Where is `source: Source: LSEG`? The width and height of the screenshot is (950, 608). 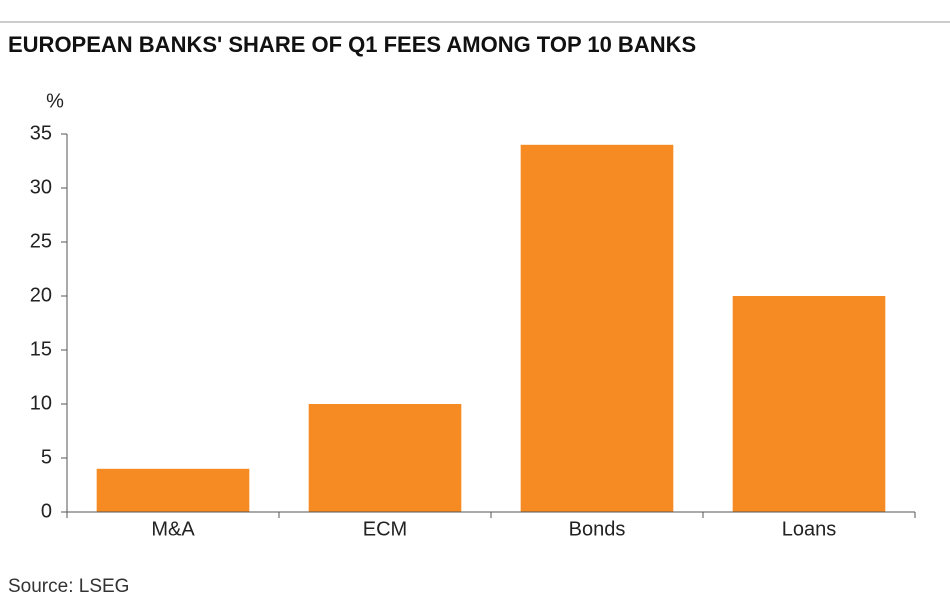 source: Source: LSEG is located at coordinates (68, 586).